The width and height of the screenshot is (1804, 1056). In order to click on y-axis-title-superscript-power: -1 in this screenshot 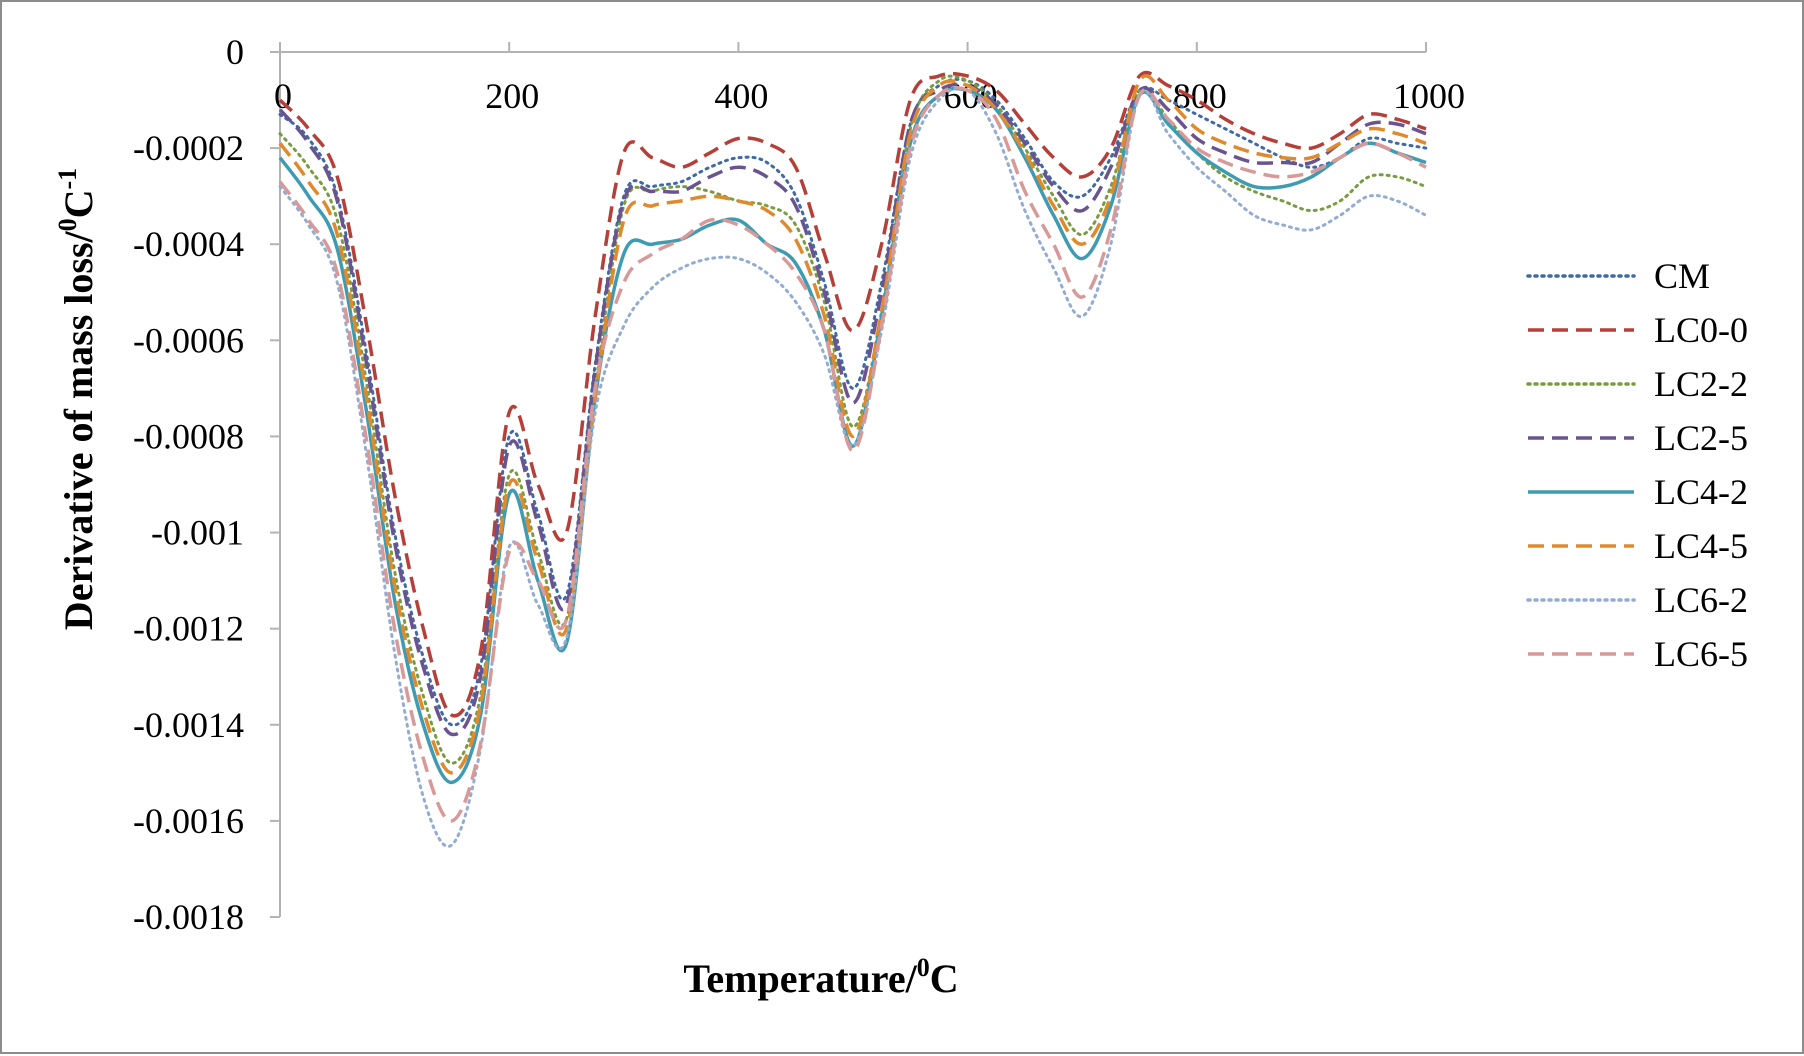, I will do `click(67, 179)`.